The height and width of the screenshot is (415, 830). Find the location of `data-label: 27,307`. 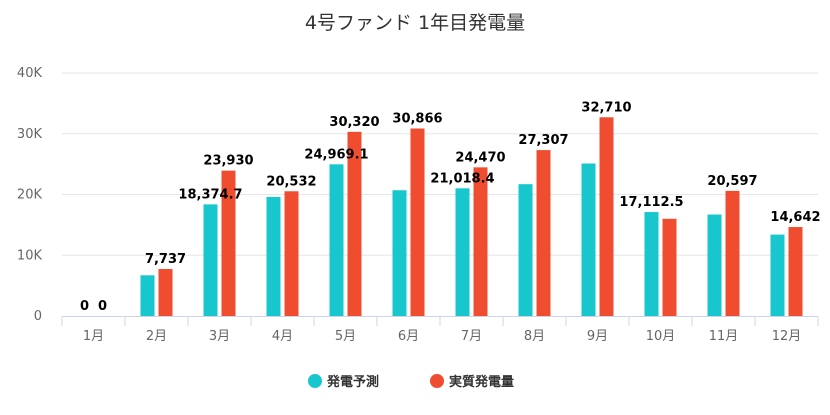

data-label: 27,307 is located at coordinates (543, 140).